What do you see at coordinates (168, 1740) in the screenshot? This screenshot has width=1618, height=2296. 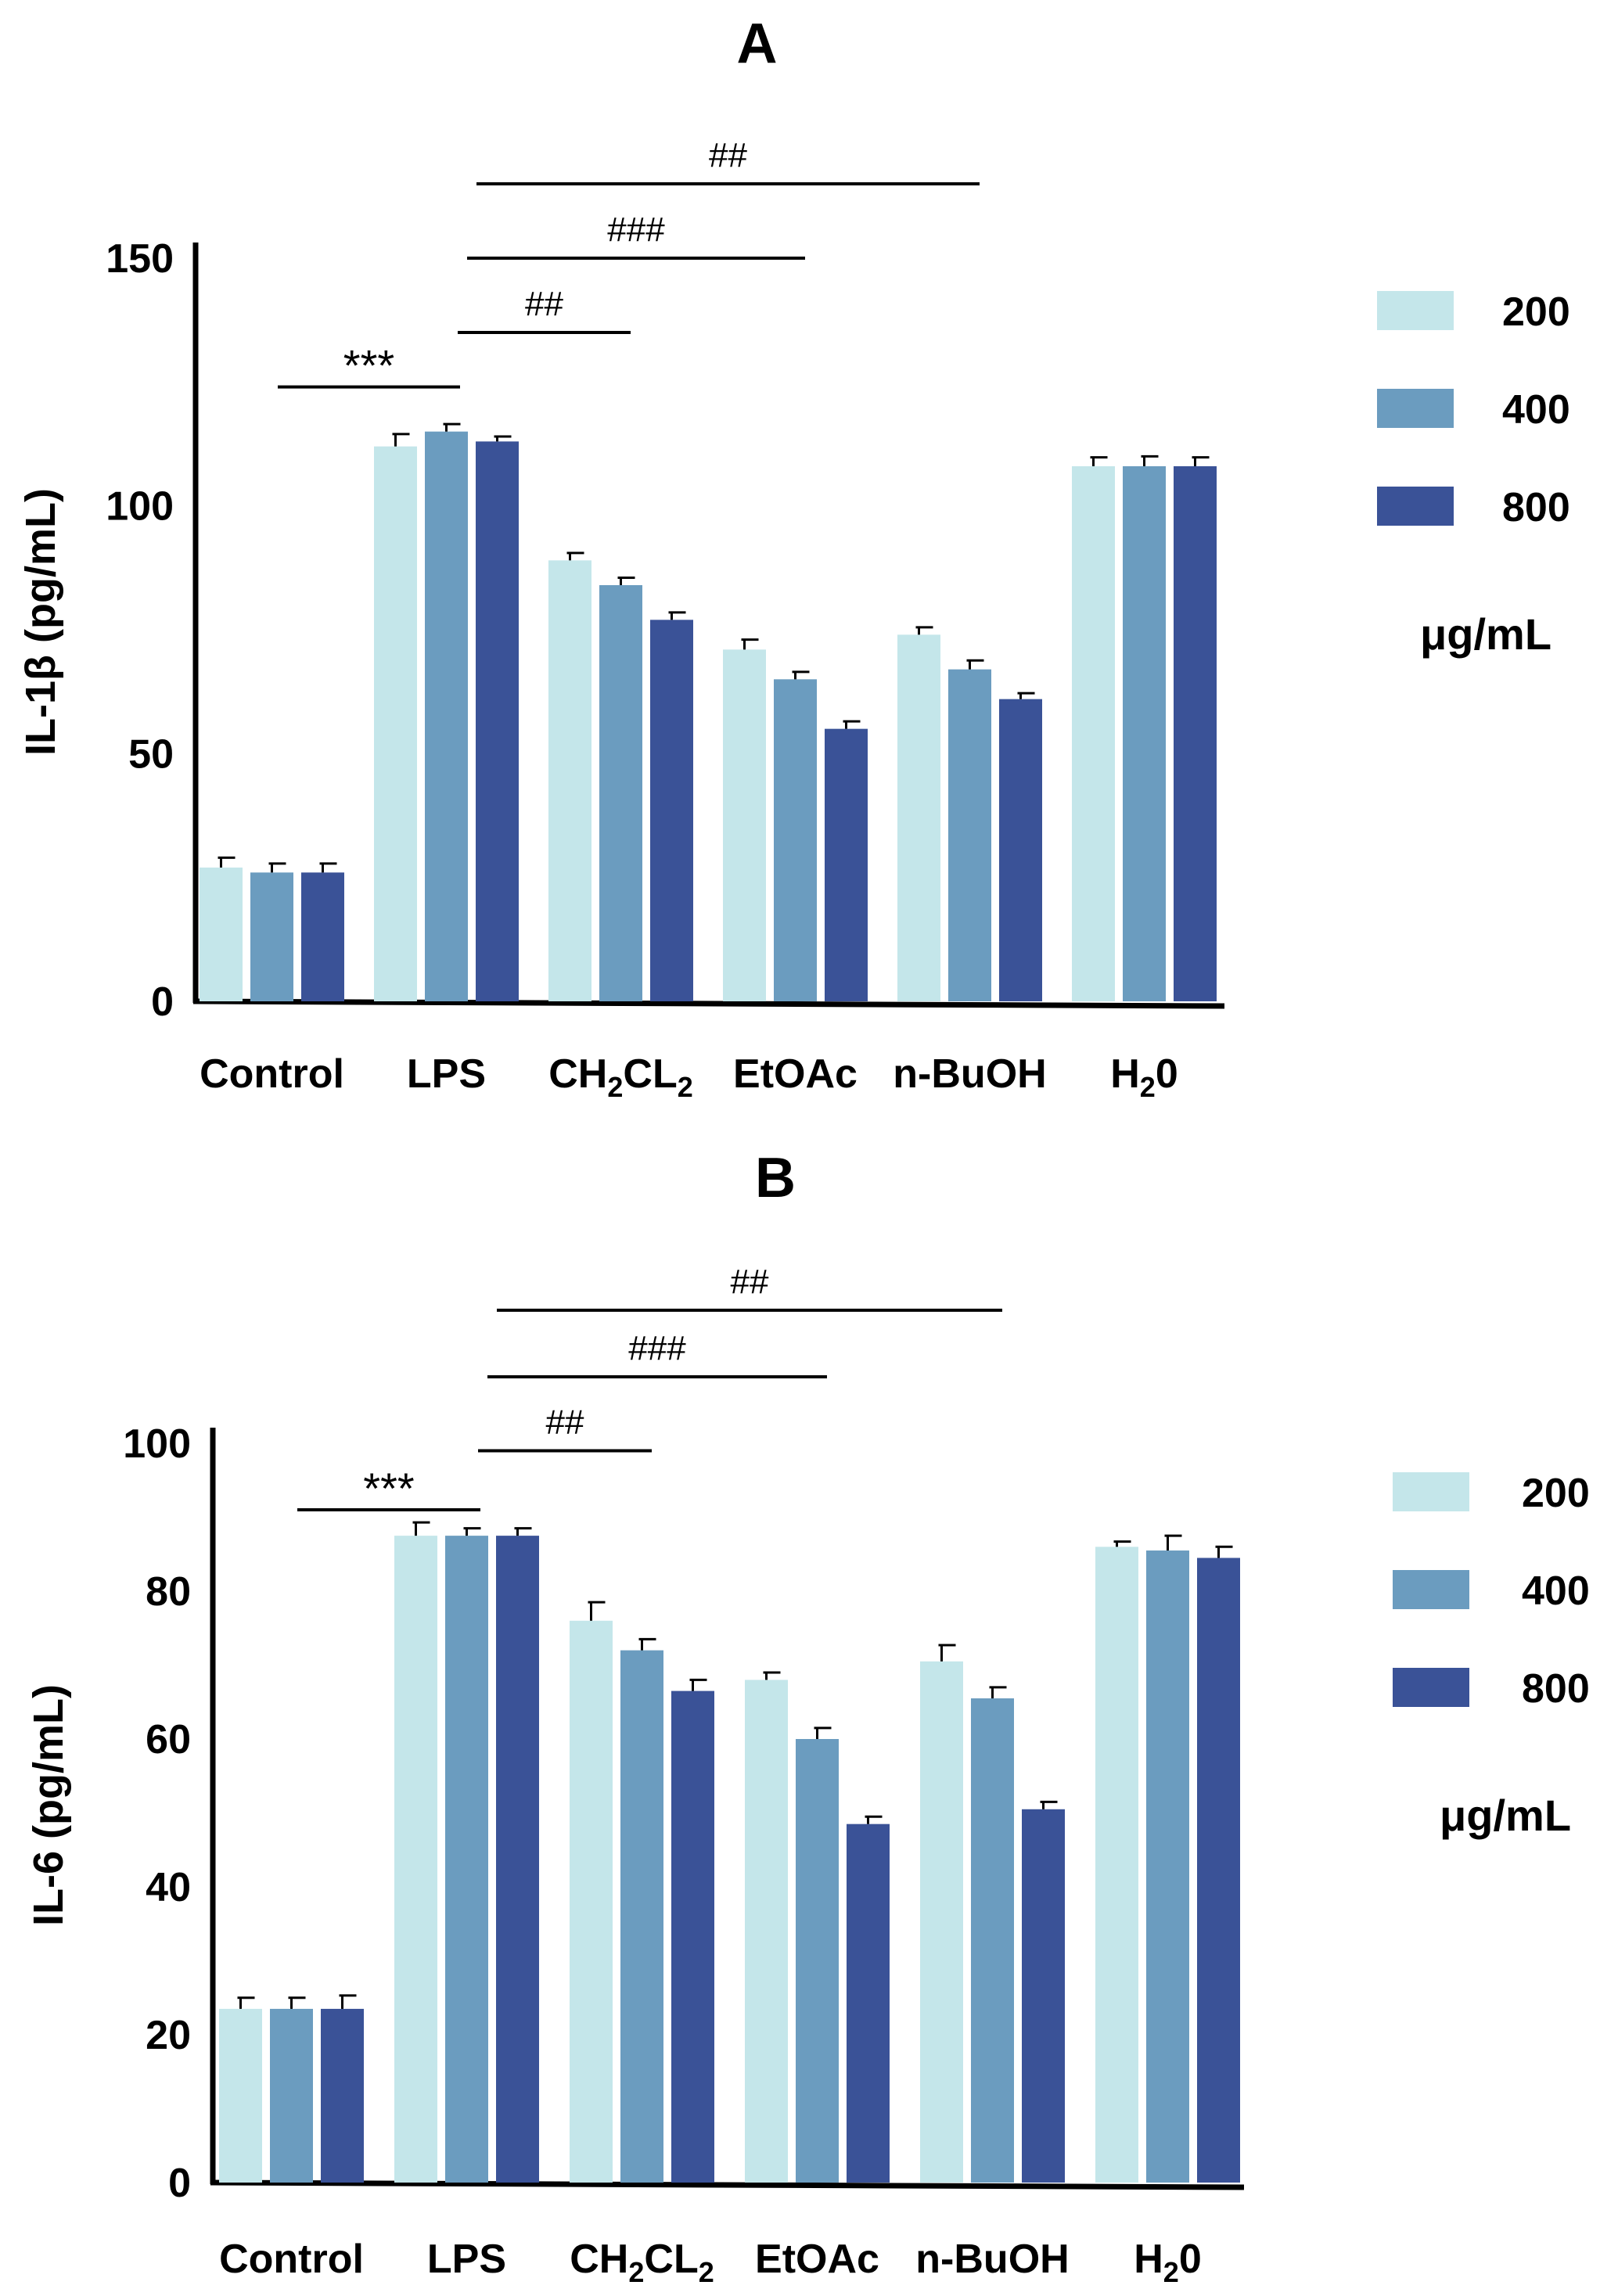 I see `y-tick-label: 60` at bounding box center [168, 1740].